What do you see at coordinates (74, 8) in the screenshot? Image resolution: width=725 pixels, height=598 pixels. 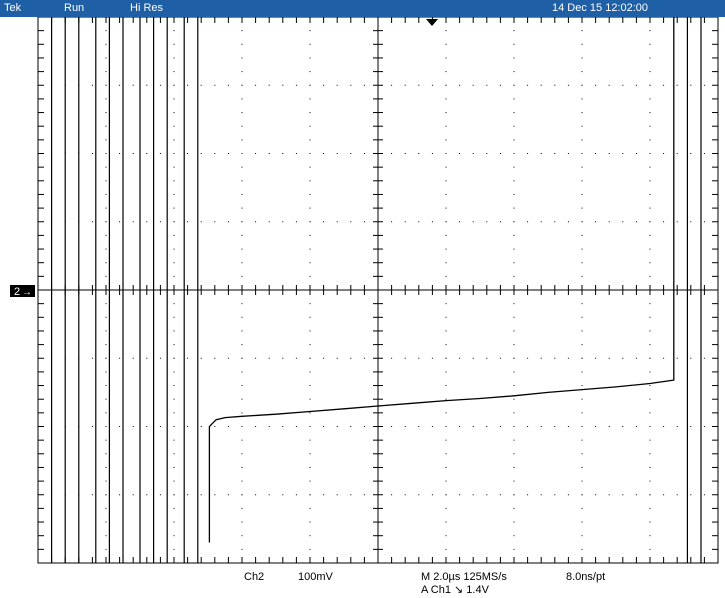 I see `acquisition-state: Run` at bounding box center [74, 8].